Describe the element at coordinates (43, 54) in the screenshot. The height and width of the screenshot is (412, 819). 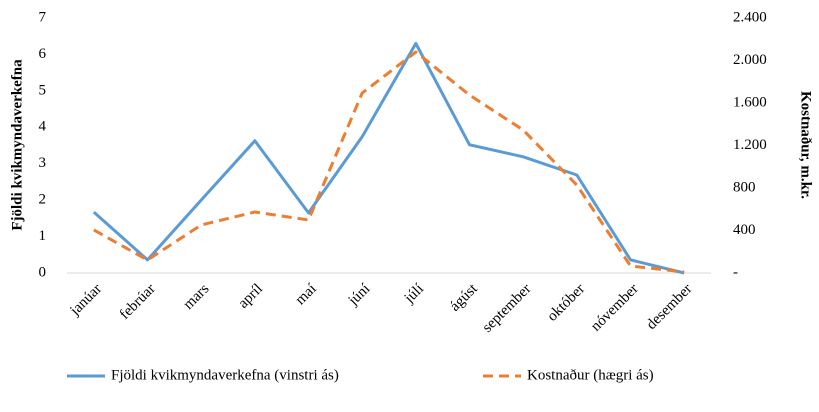
I see `y-tick-label: 6` at that location.